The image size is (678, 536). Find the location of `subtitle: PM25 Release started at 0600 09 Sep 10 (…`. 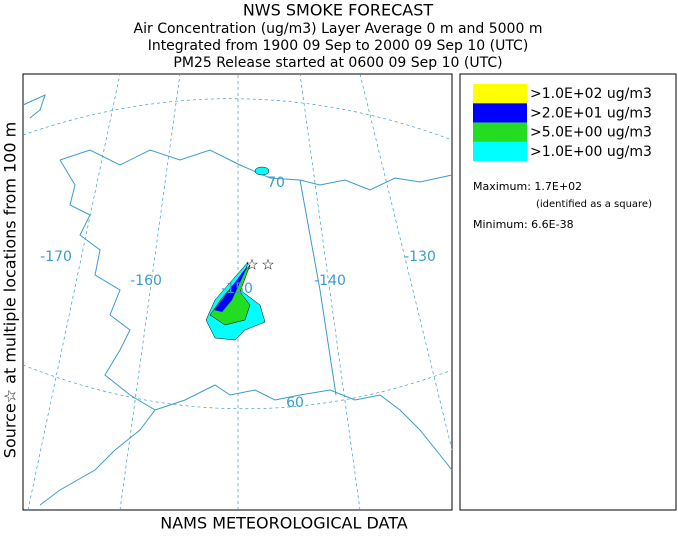

subtitle: PM25 Release started at 0600 09 Sep 10 (… is located at coordinates (337, 63).